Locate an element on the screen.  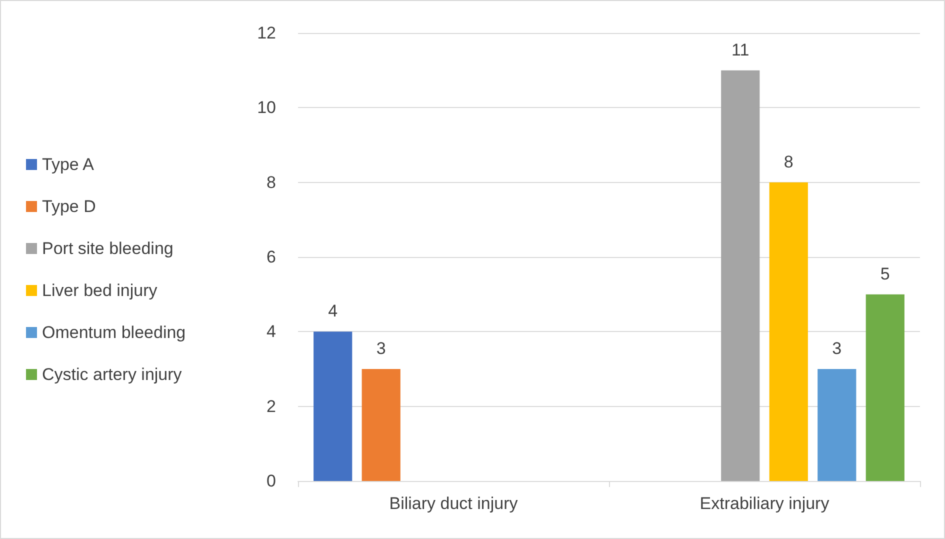
y-tick-label: 4 is located at coordinates (271, 332).